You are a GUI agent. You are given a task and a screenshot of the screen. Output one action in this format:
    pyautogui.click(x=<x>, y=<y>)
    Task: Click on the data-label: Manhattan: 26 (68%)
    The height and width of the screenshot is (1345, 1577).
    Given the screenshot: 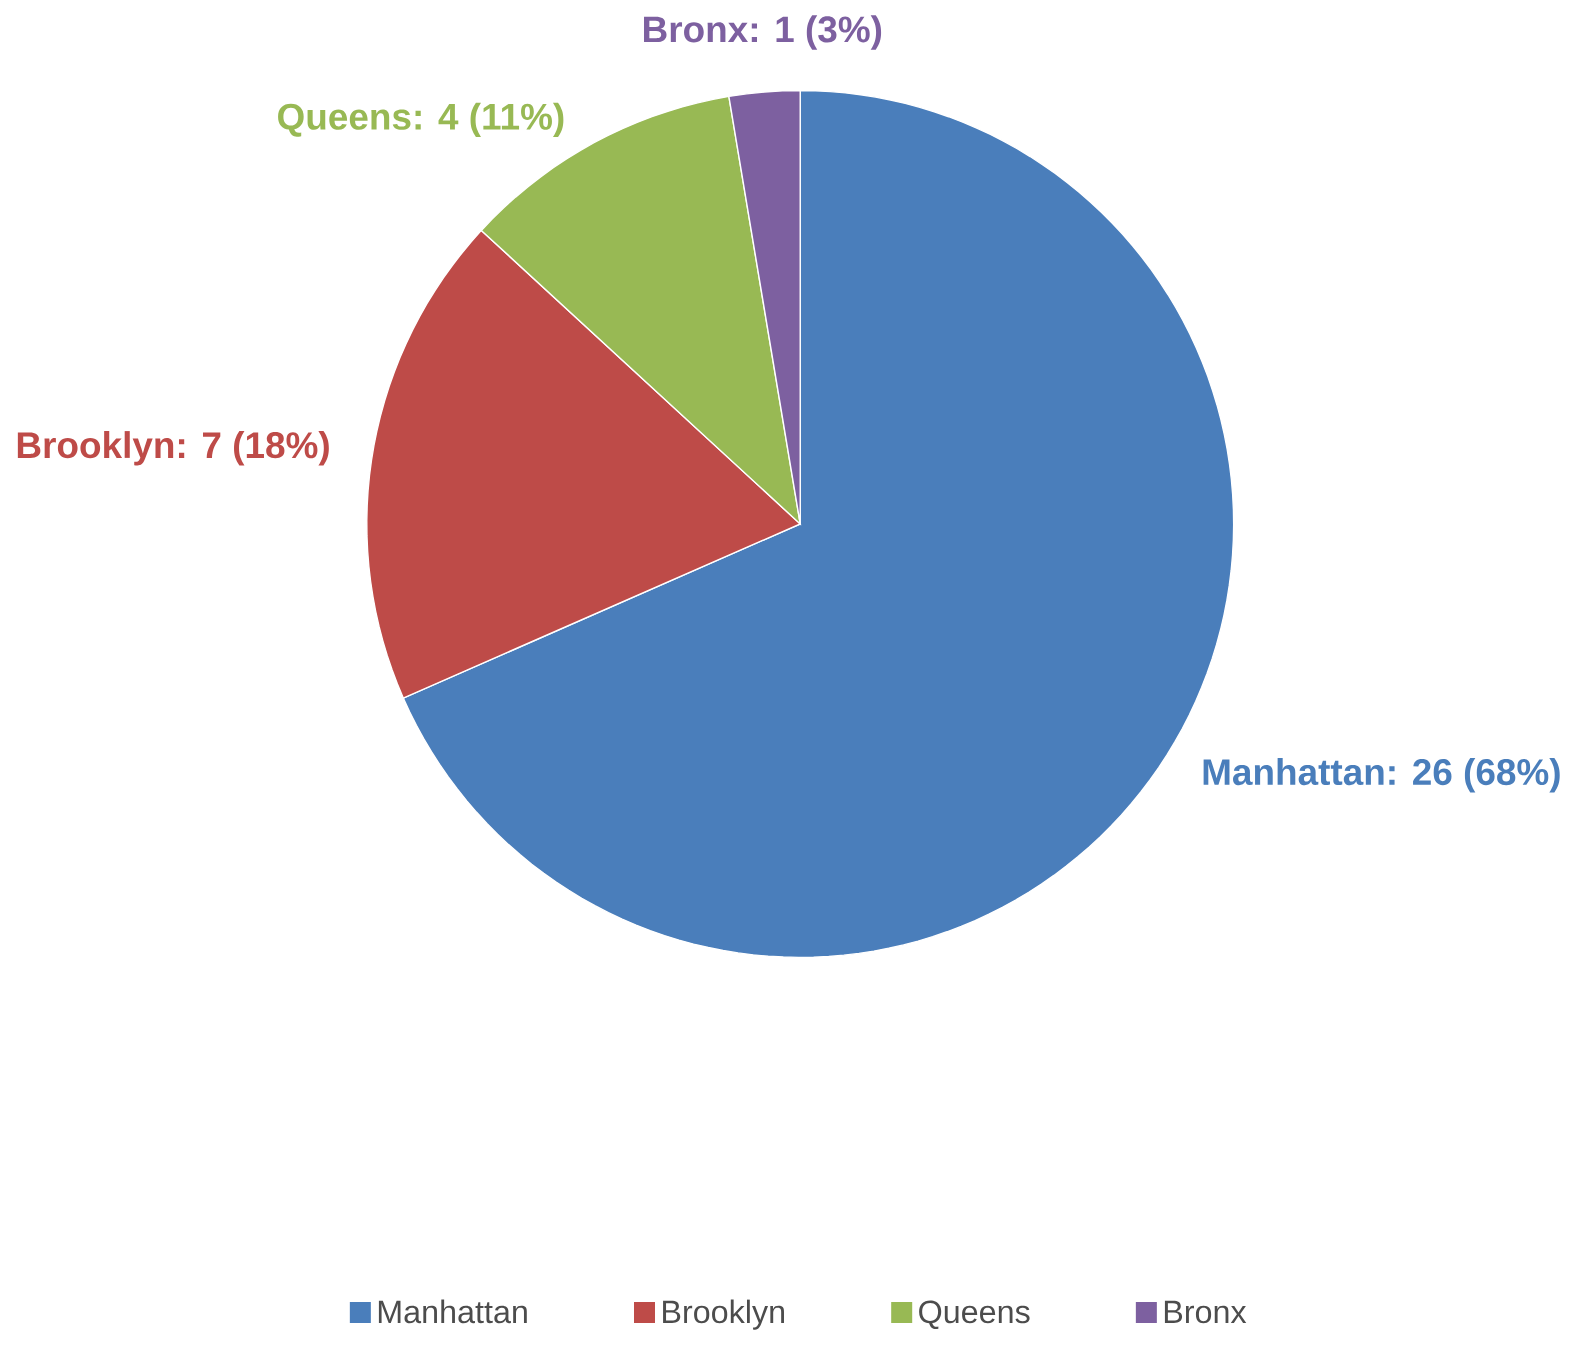 What is the action you would take?
    pyautogui.click(x=1381, y=775)
    